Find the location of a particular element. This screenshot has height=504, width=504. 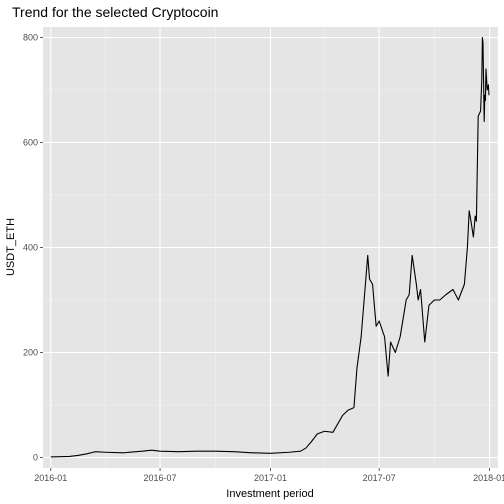

x-axis: 2016-01 2016-07 2017-01 2017-07 2018-01 is located at coordinates (269, 475).